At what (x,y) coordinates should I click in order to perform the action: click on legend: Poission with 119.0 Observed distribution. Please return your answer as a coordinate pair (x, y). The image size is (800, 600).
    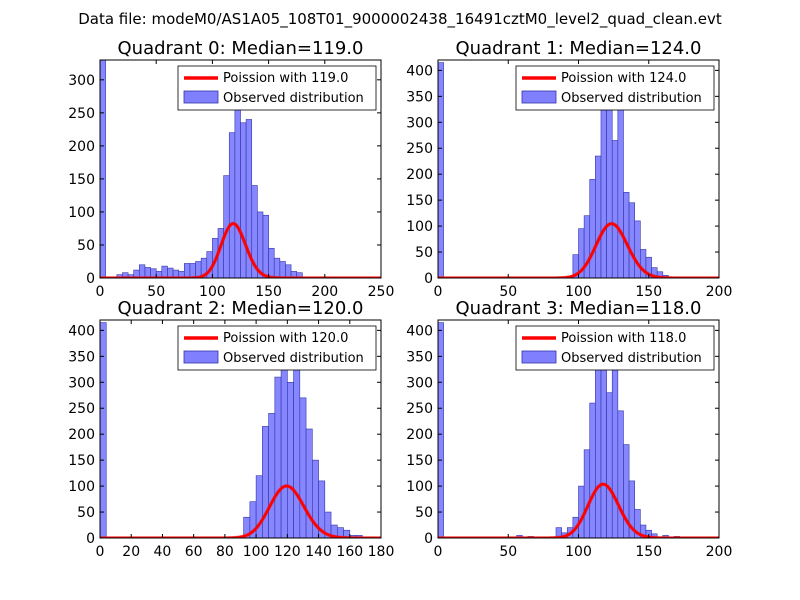
    Looking at the image, I should click on (277, 88).